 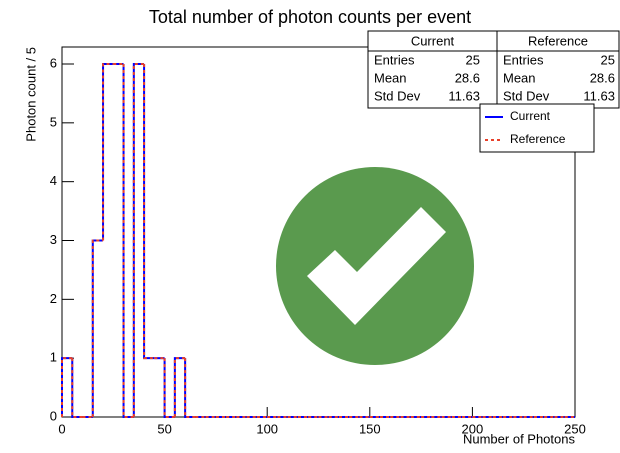 What do you see at coordinates (530, 116) in the screenshot?
I see `legend-label: Current` at bounding box center [530, 116].